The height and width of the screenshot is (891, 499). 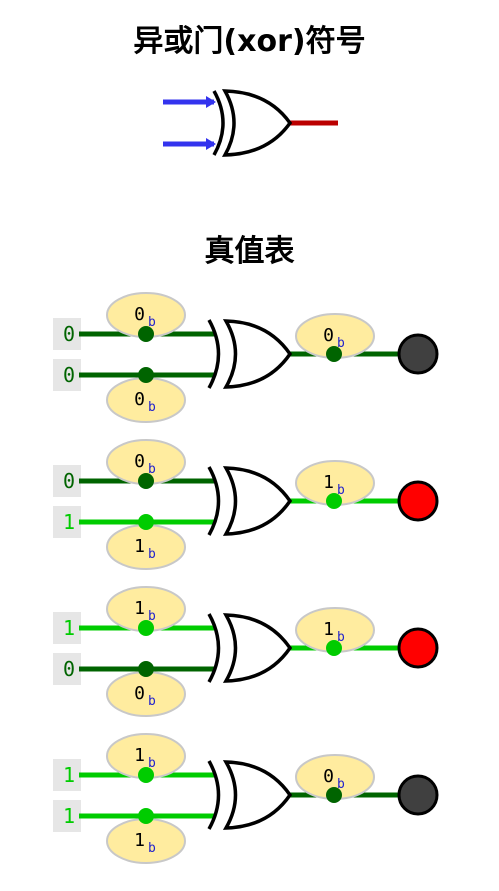 I want to click on symbol-input-arrow-a, so click(x=211, y=102).